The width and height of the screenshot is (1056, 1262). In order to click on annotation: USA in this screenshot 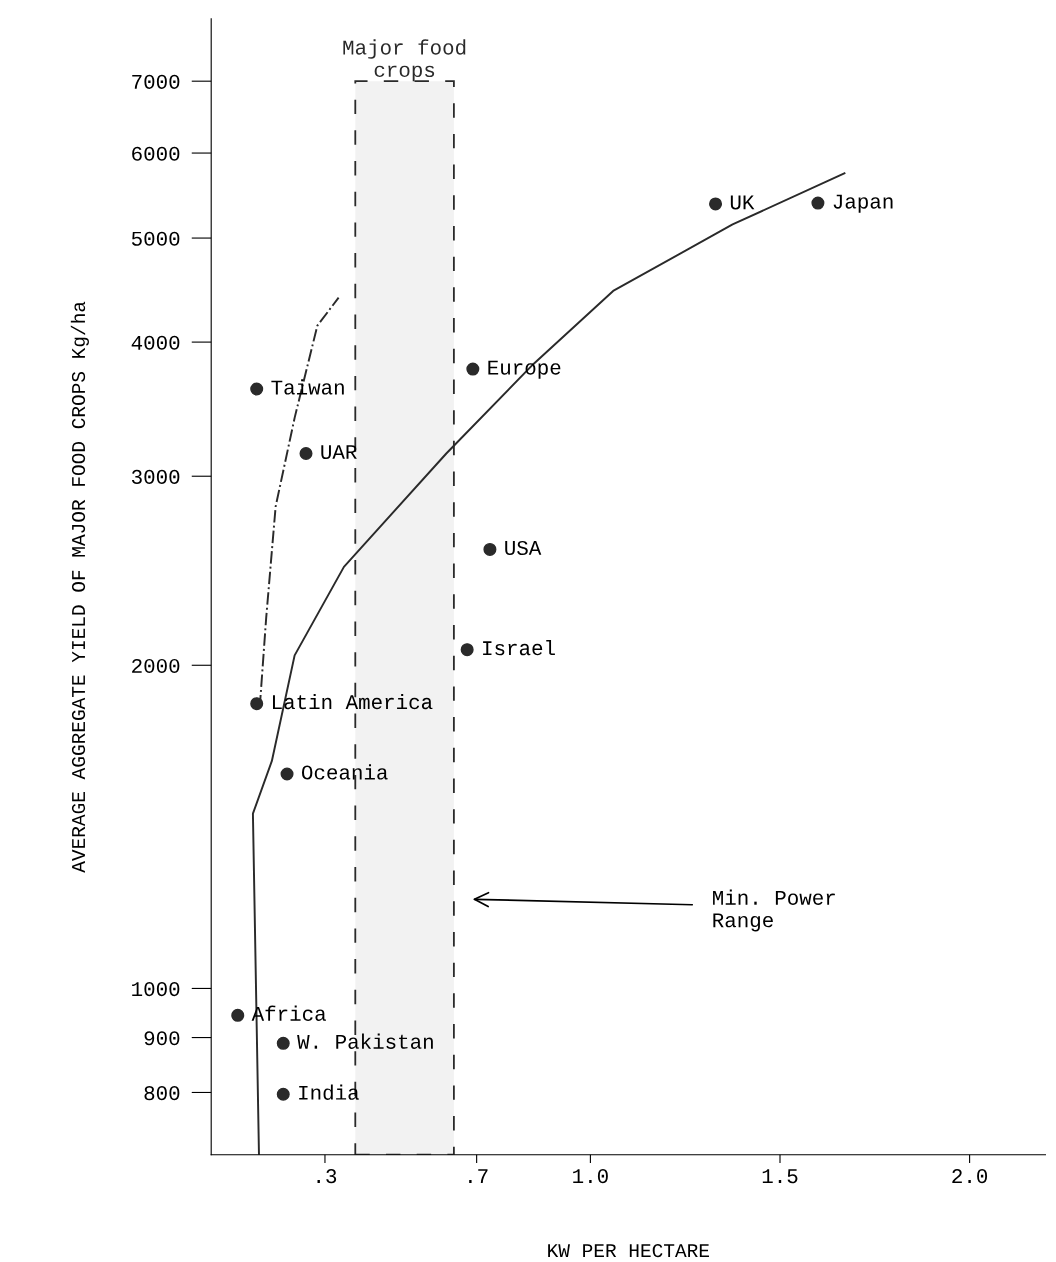, I will do `click(523, 548)`.